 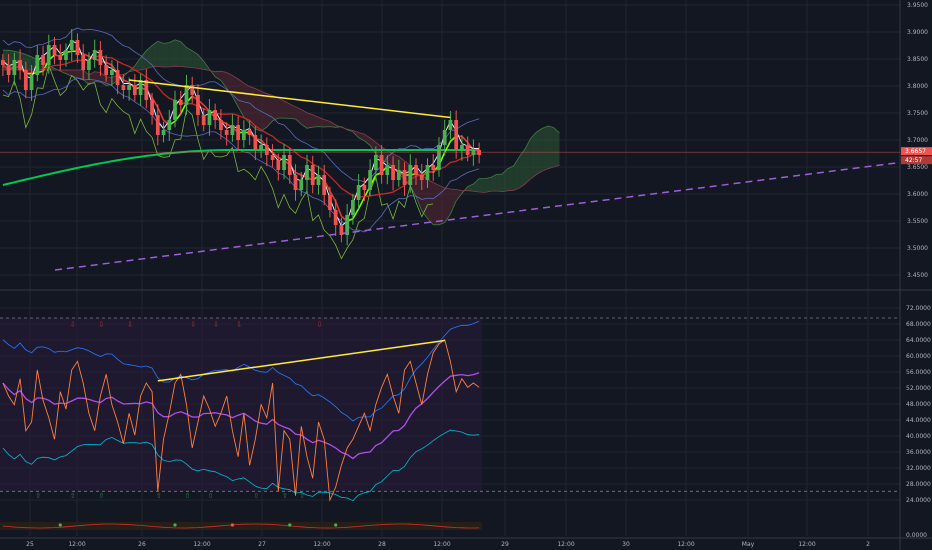 I want to click on indicator-tick-label: 24.0000, so click(x=918, y=500).